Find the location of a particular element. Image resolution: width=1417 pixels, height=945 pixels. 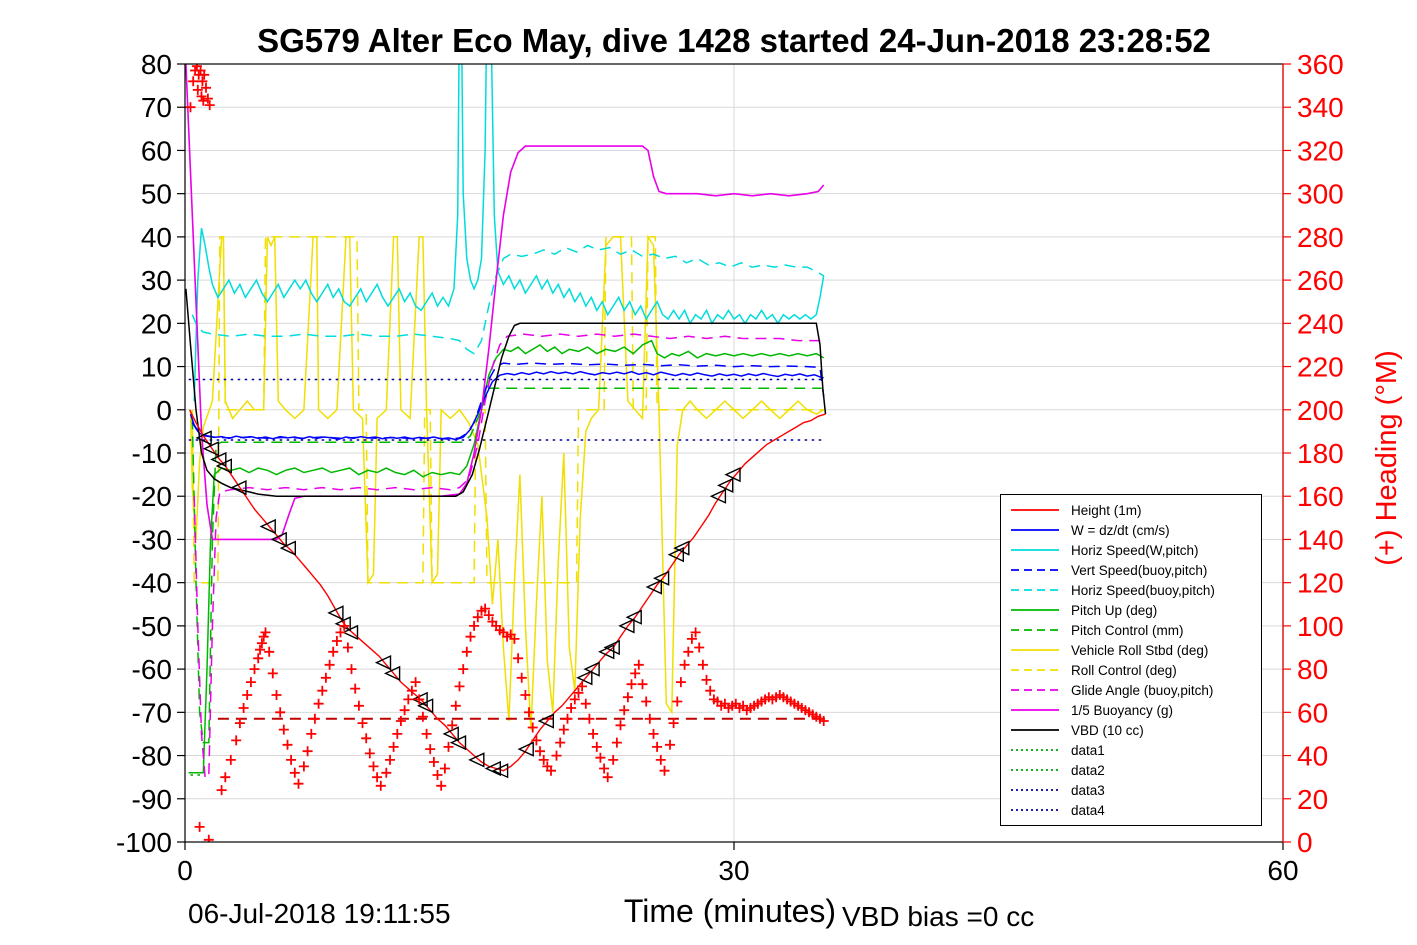

y-right-tick-label: 140 is located at coordinates (1320, 539).